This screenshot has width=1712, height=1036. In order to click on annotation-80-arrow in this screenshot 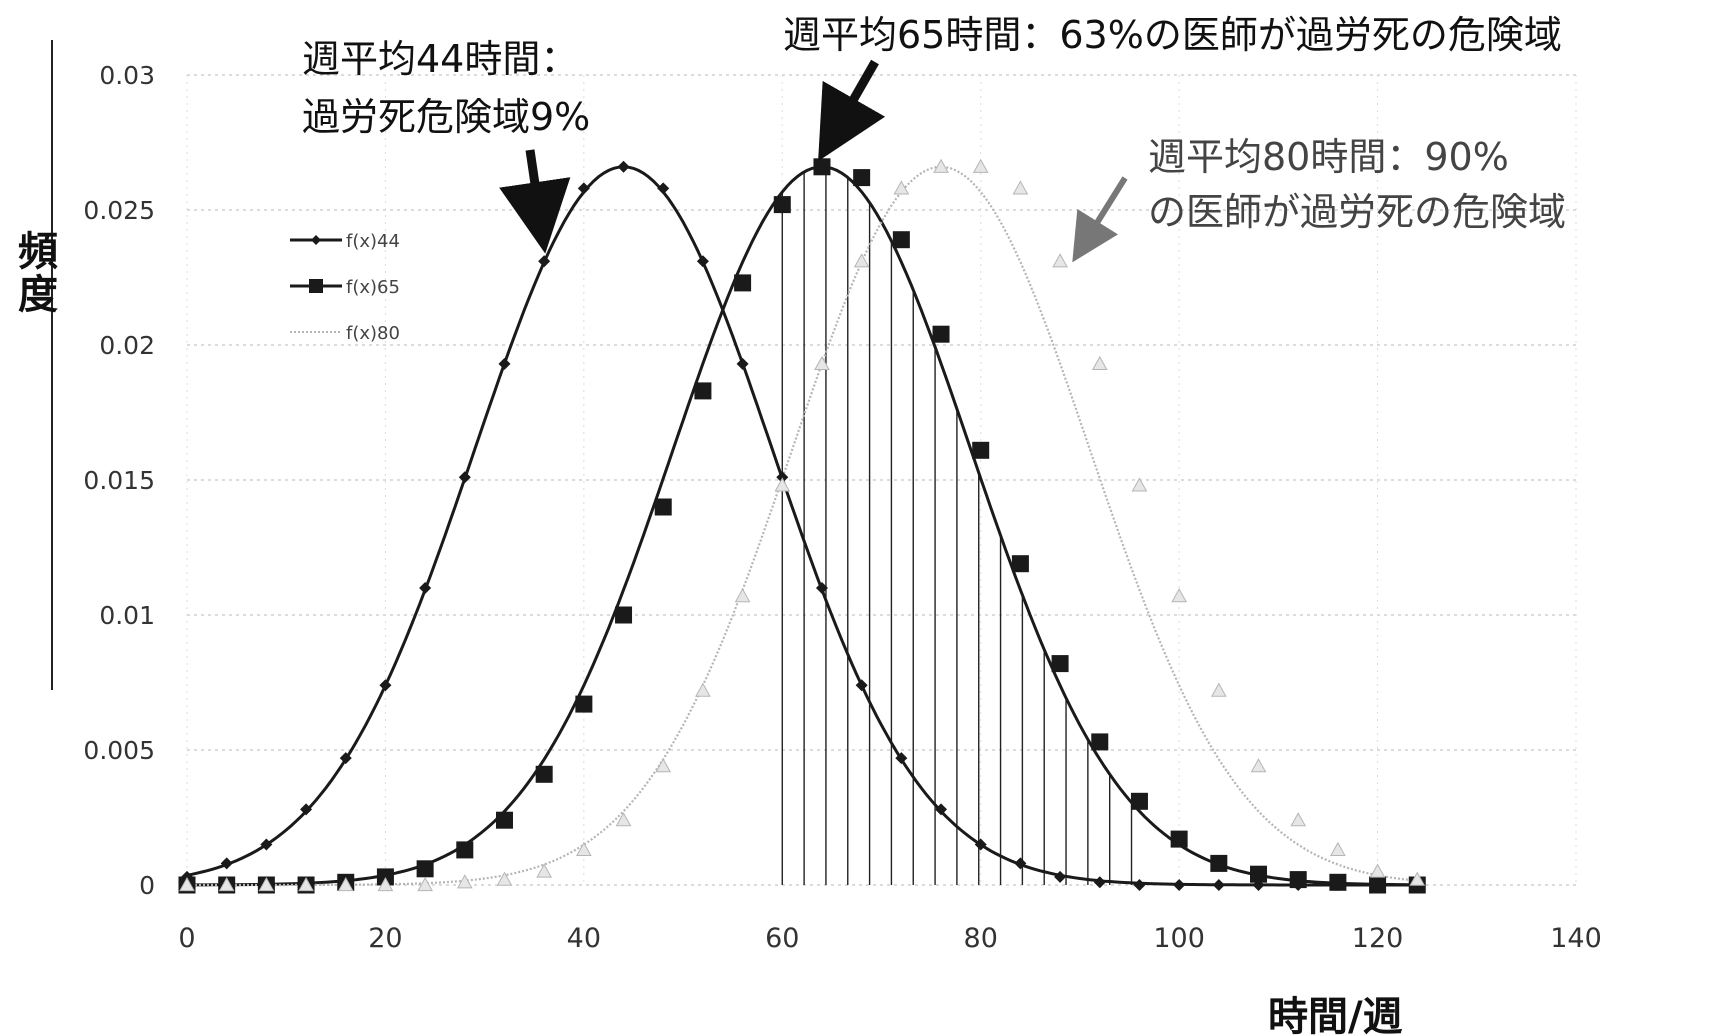, I will do `click(1100, 219)`.